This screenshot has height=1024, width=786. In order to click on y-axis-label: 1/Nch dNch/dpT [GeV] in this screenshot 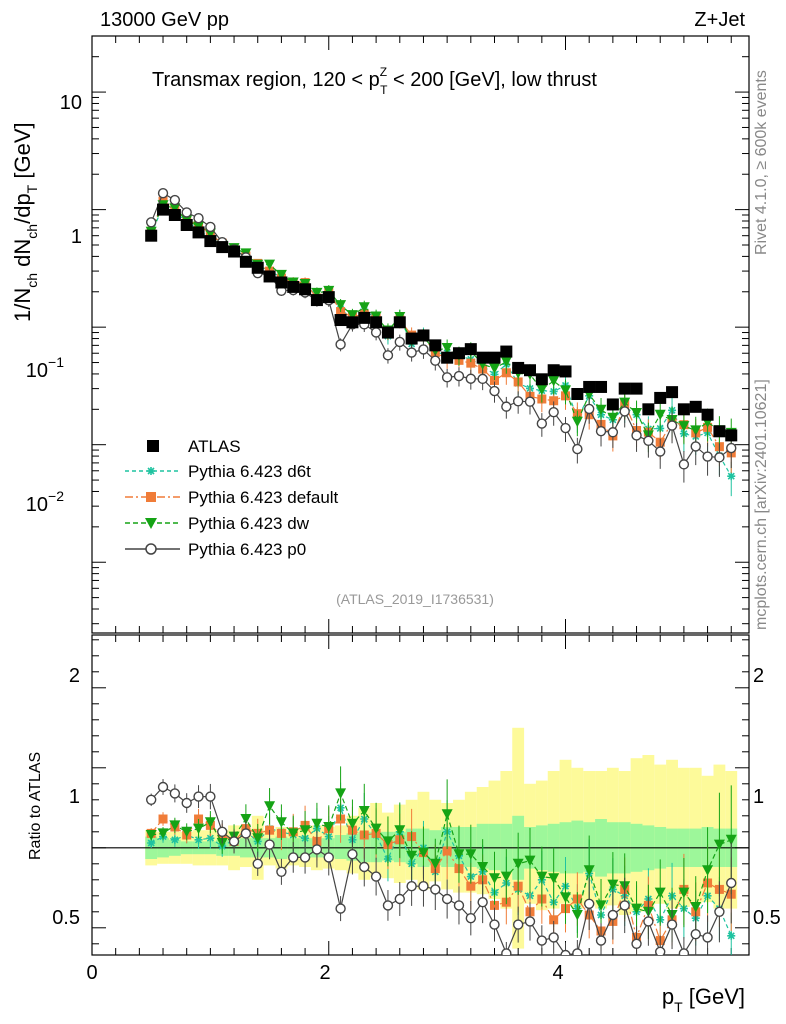, I will do `click(25, 222)`.